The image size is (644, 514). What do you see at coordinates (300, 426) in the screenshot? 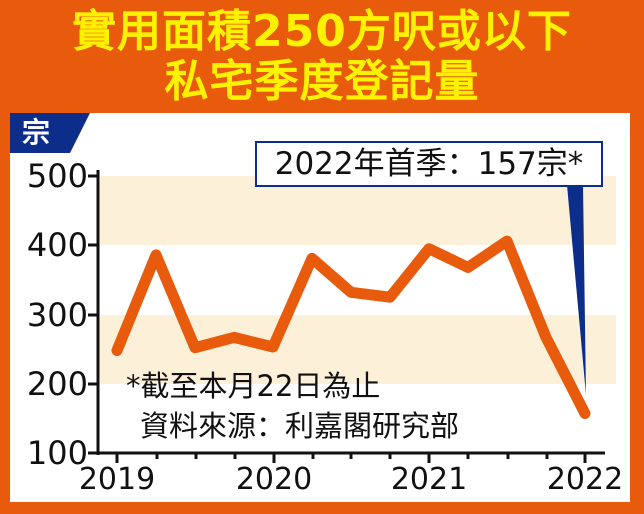
I see `source-note: 資料來源：利嘉閣研究部` at bounding box center [300, 426].